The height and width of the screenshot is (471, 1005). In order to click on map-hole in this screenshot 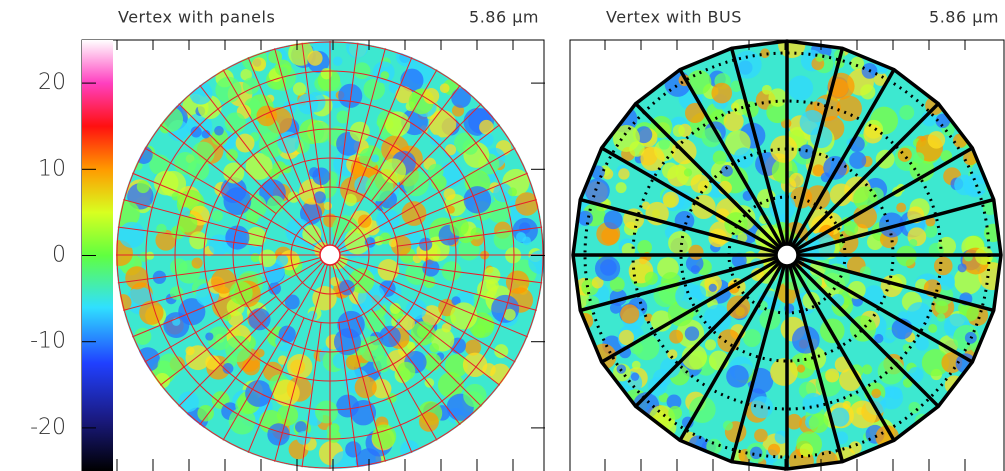, I will do `click(787, 255)`.